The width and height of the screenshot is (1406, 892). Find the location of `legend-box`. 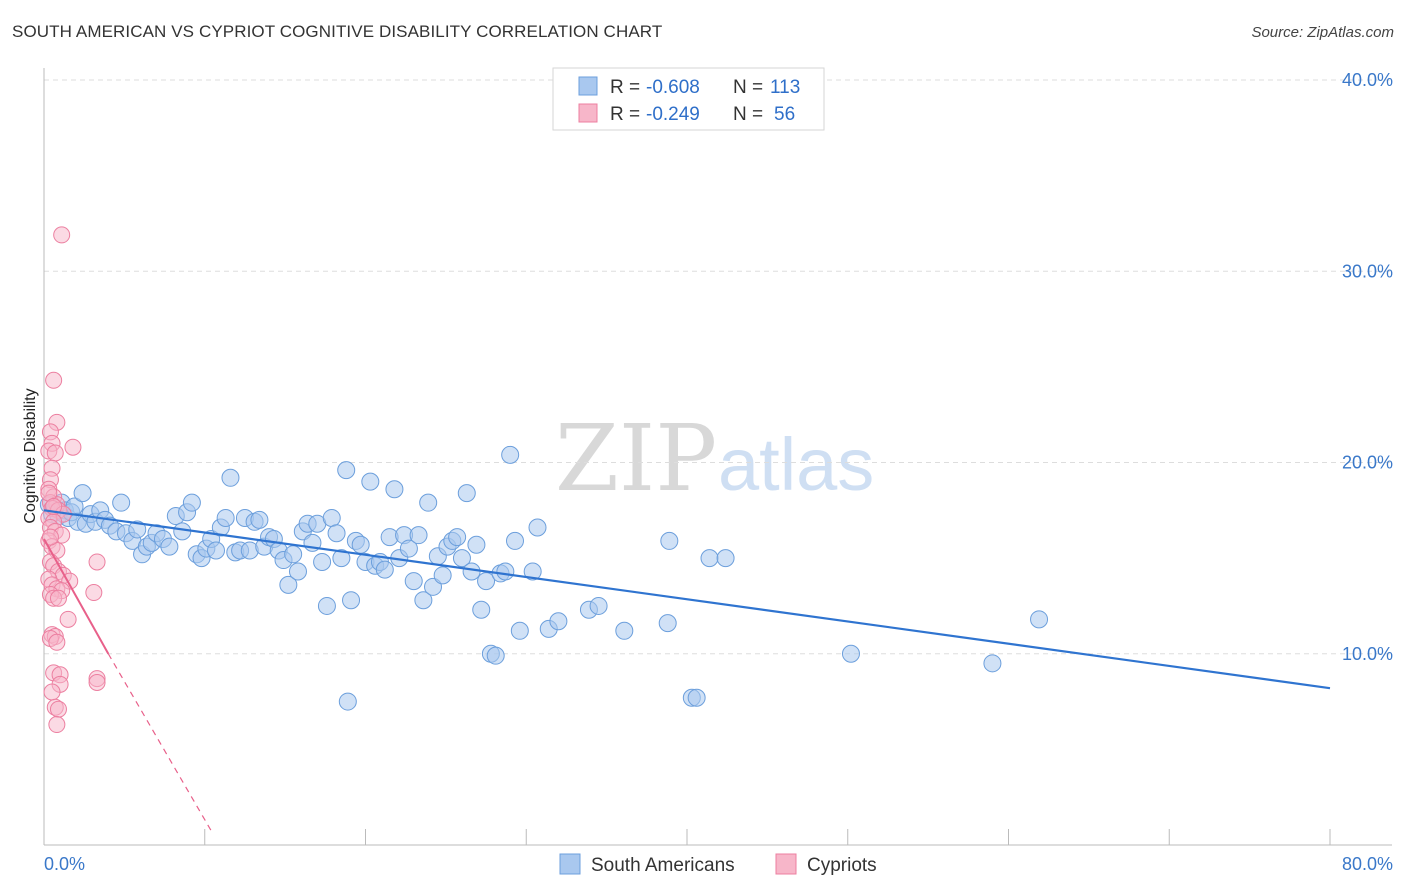

legend-box is located at coordinates (688, 99).